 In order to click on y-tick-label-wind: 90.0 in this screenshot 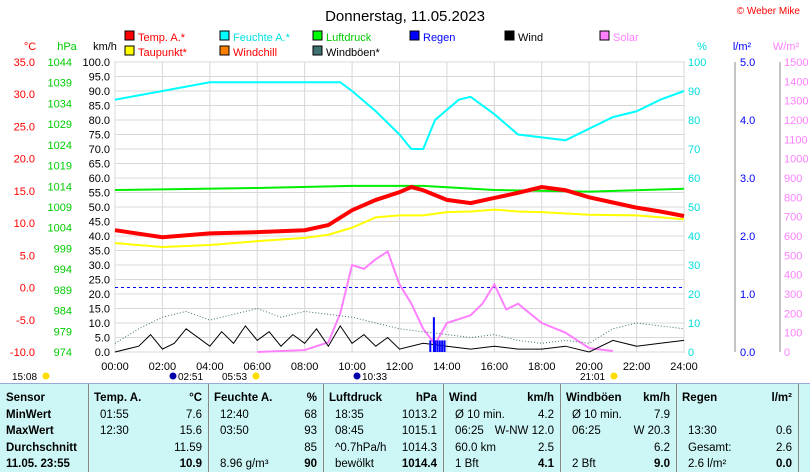, I will do `click(99, 92)`.